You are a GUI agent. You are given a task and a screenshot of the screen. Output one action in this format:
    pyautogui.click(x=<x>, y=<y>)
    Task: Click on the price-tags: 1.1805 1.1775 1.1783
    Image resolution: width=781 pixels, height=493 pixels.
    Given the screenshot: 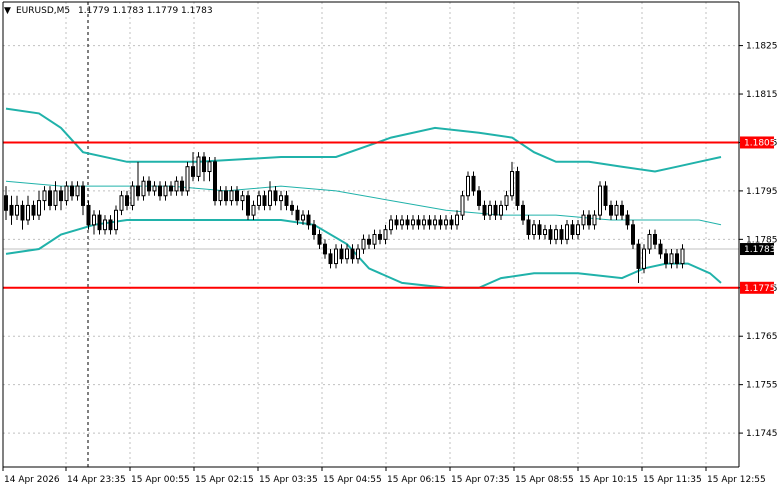 What is the action you would take?
    pyautogui.click(x=758, y=215)
    